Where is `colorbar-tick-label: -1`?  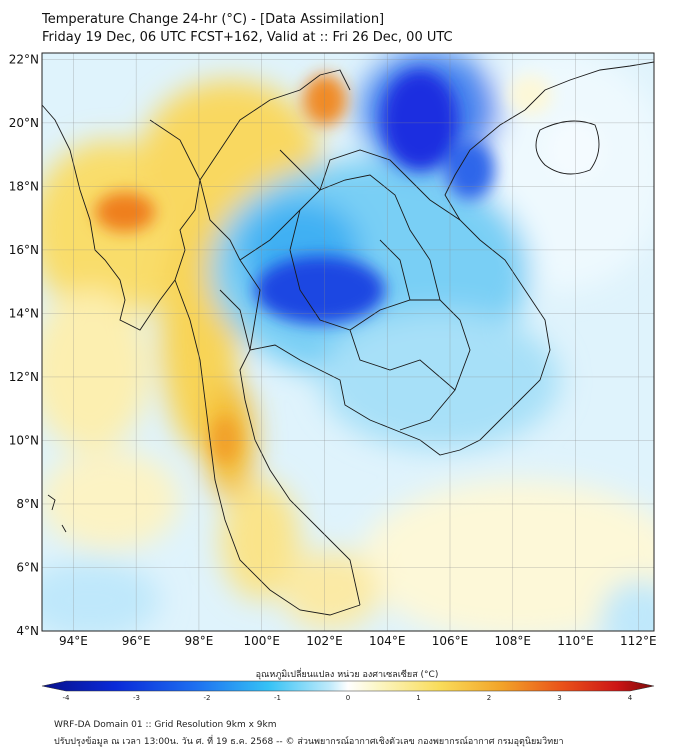
colorbar-tick-label: -1 is located at coordinates (277, 698).